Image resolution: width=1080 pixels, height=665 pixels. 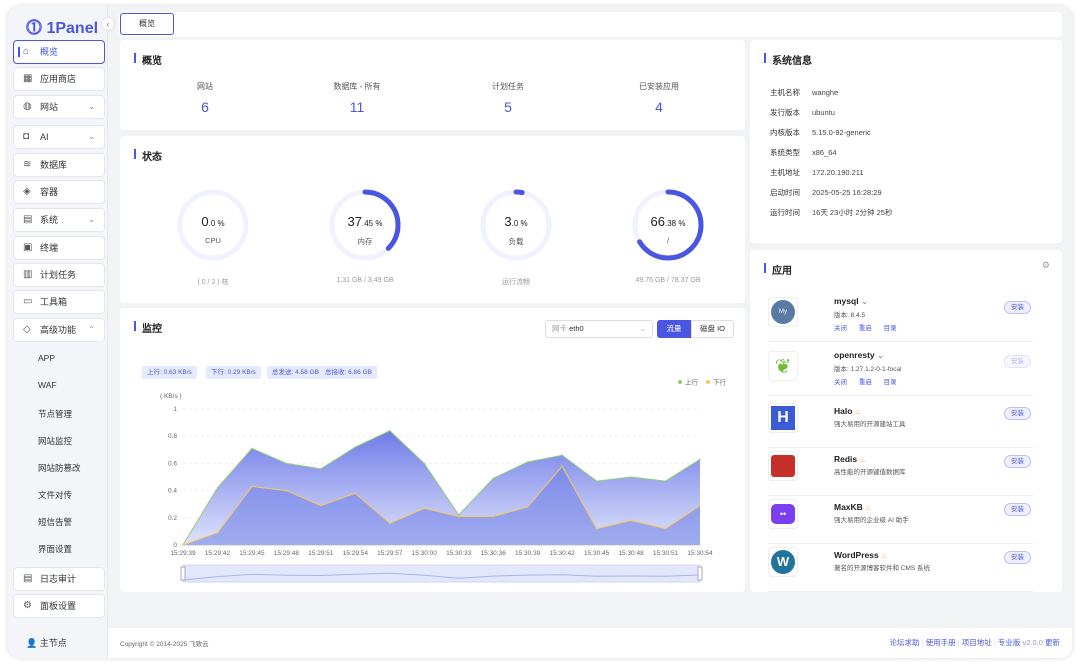 What do you see at coordinates (27, 164) in the screenshot?
I see `layers-icon: ≋` at bounding box center [27, 164].